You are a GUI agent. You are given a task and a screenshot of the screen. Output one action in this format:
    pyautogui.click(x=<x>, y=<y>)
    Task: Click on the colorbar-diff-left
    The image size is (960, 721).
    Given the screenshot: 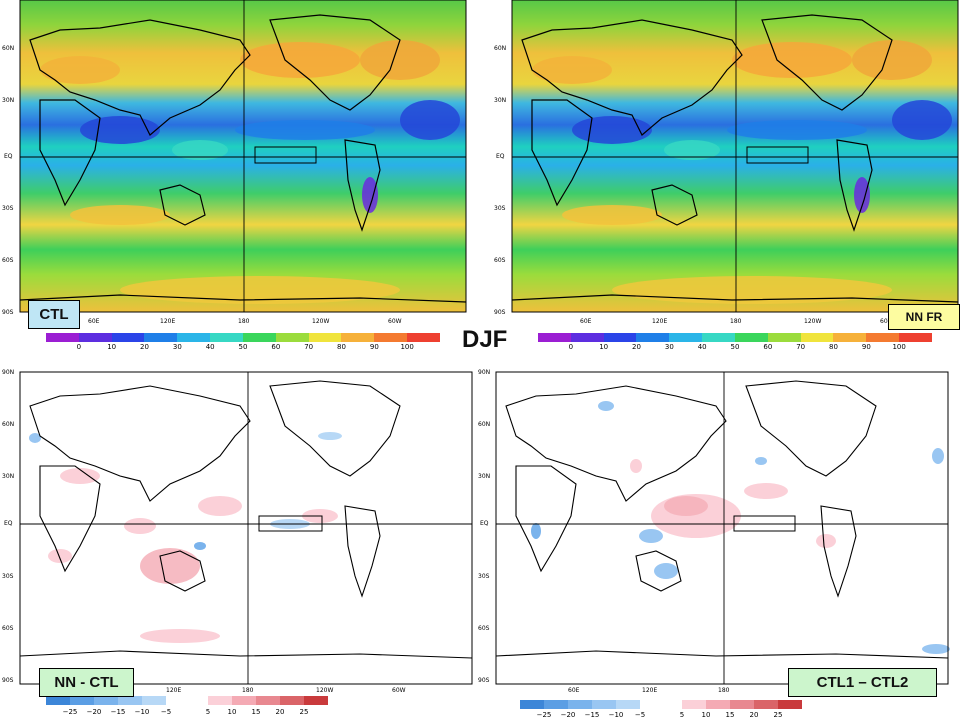 What is the action you would take?
    pyautogui.click(x=187, y=700)
    